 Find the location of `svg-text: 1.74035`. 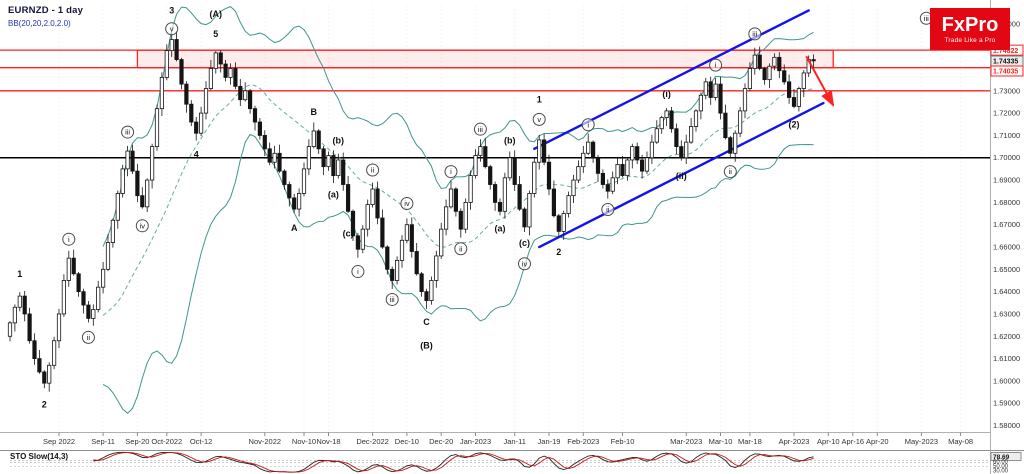

svg-text: 1.74035 is located at coordinates (1005, 72).